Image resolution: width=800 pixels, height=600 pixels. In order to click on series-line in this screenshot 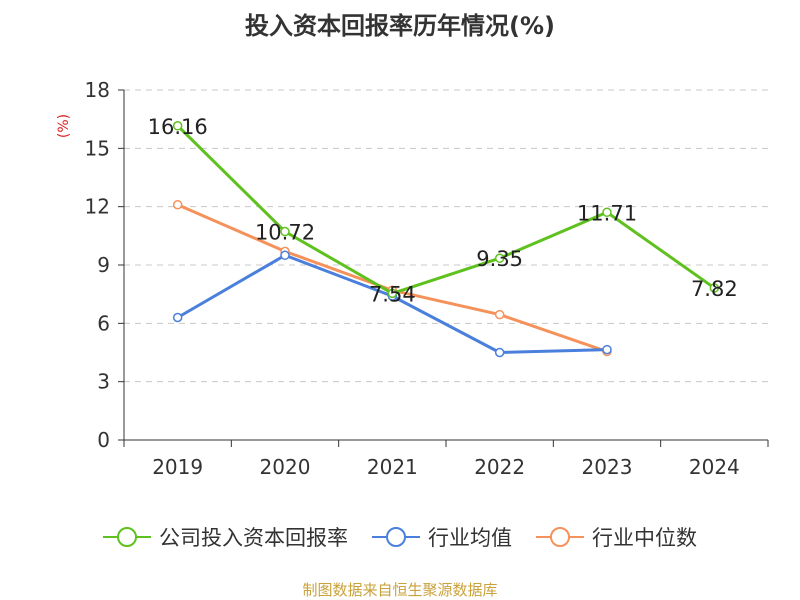, I will do `click(392, 278)`.